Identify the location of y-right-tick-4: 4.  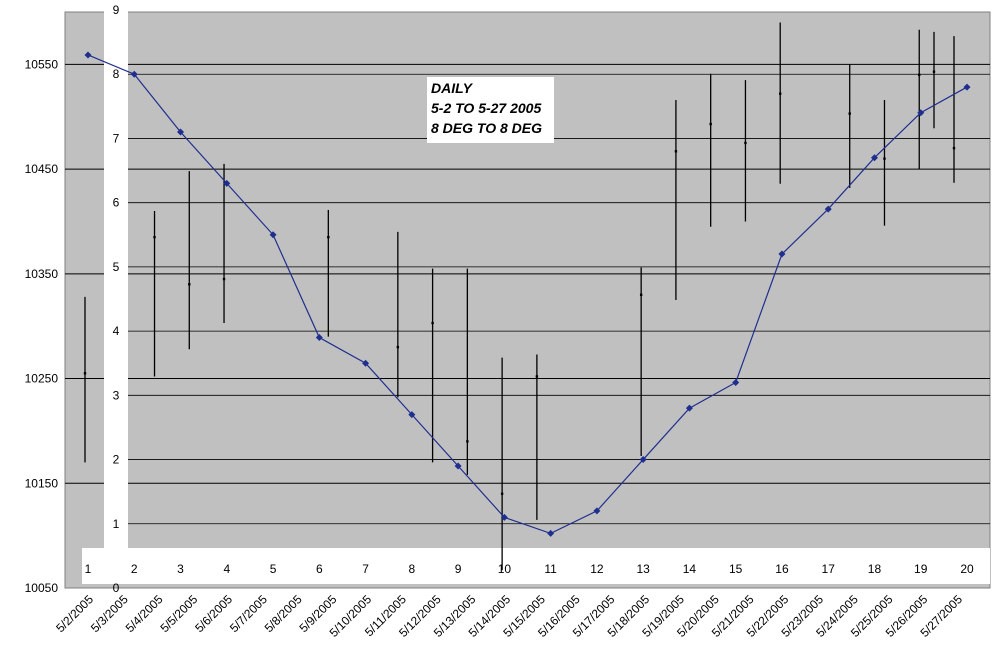
(116, 331).